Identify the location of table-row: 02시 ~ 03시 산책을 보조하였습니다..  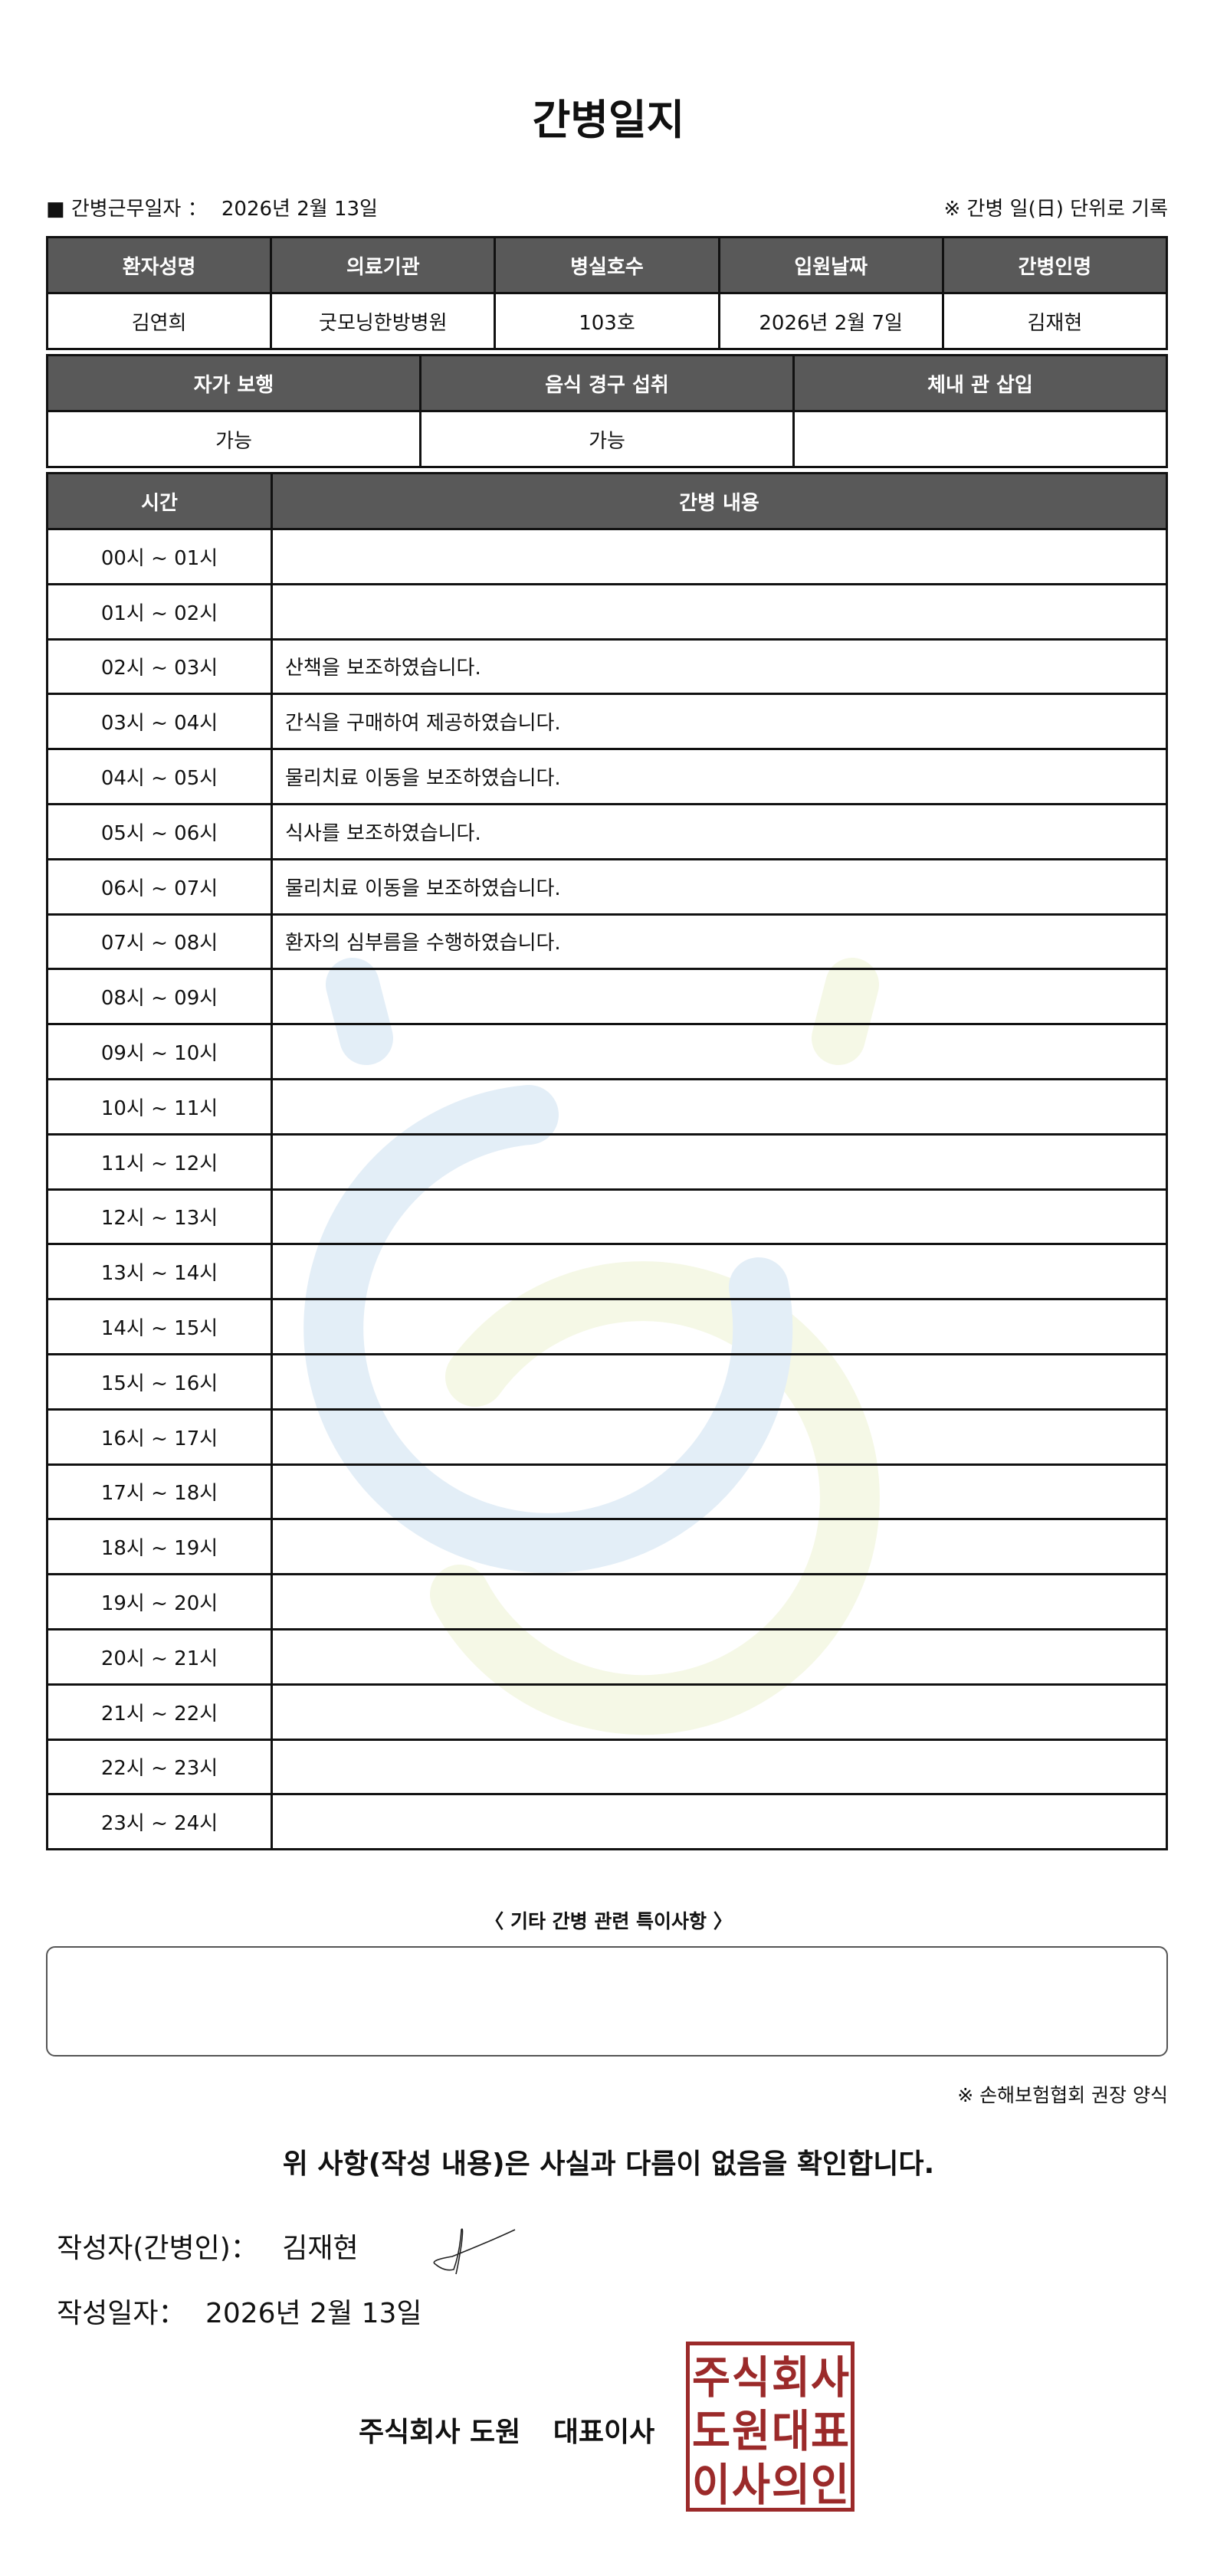
(607, 666).